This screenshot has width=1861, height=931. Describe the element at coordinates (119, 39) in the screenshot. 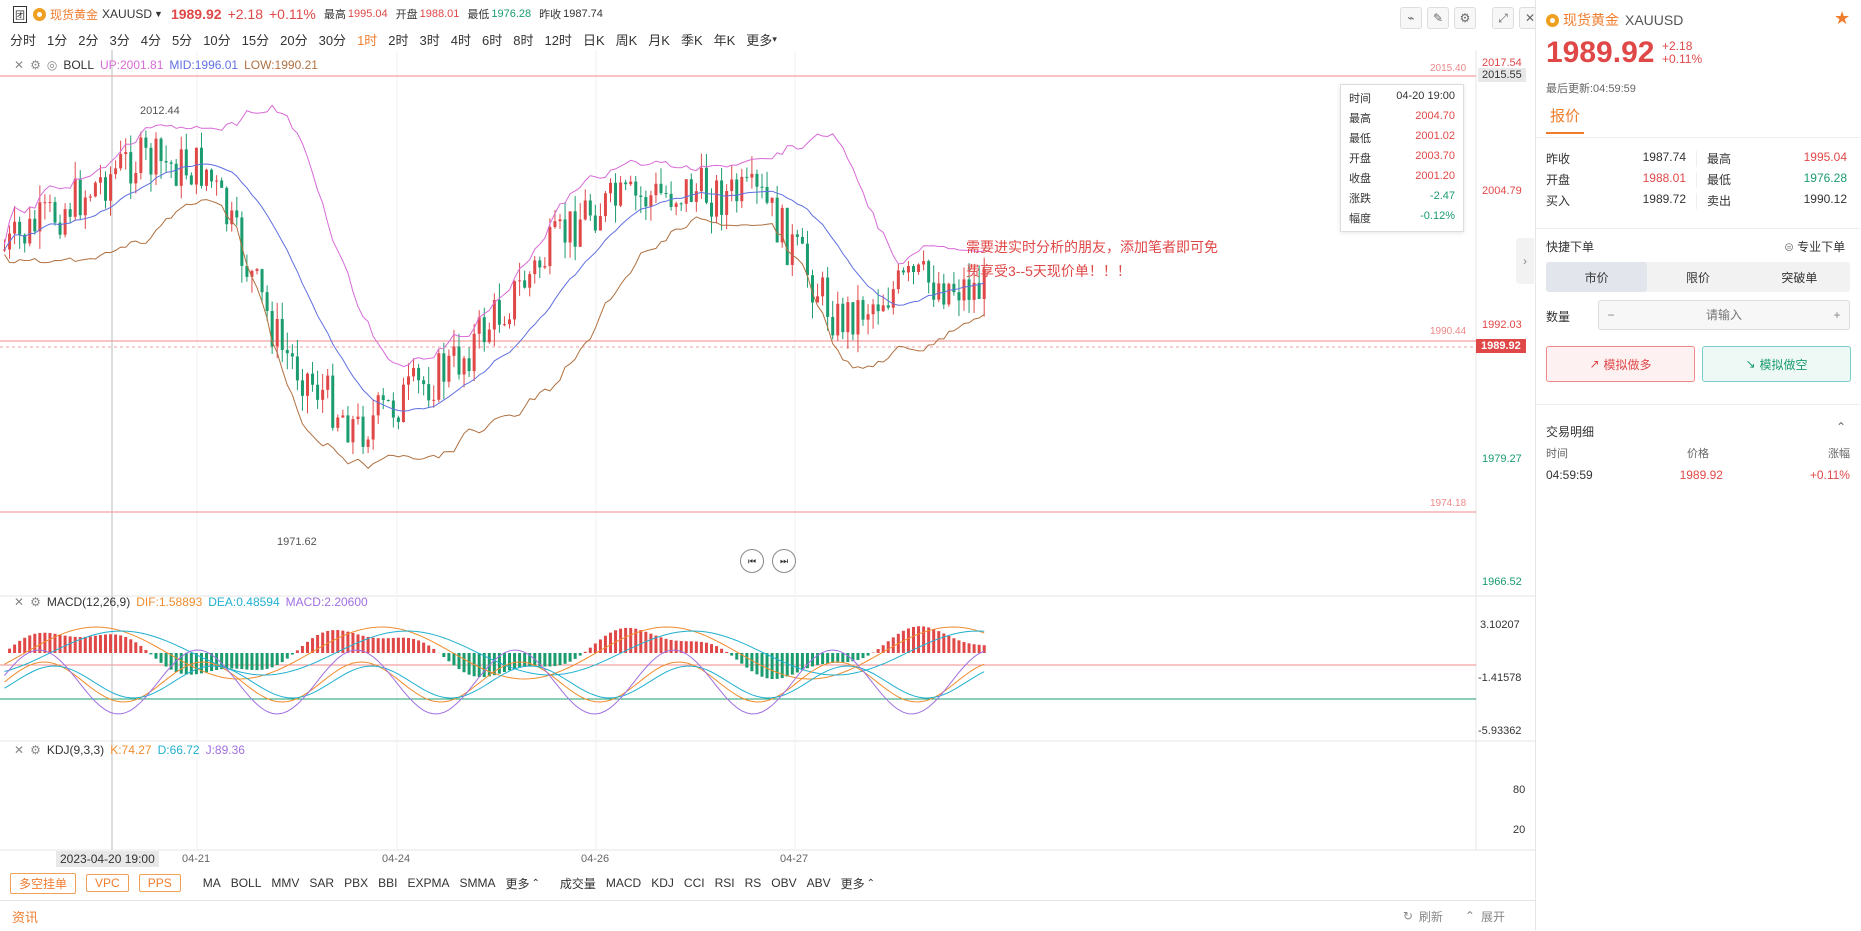

I see `period-3: 3分` at that location.